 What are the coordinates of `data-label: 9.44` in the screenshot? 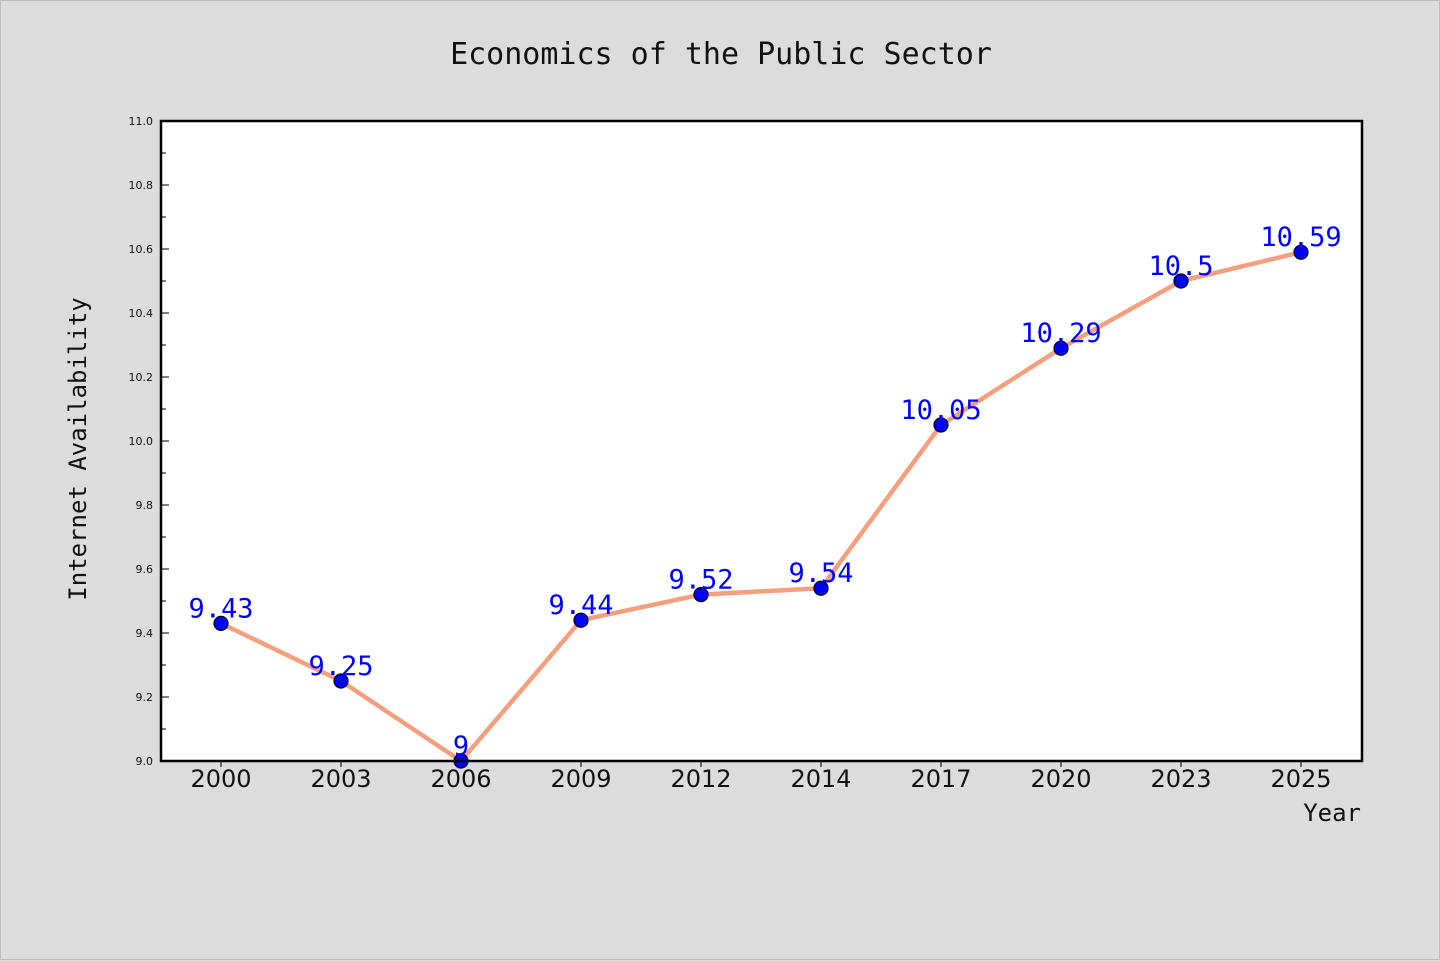 It's located at (580, 605).